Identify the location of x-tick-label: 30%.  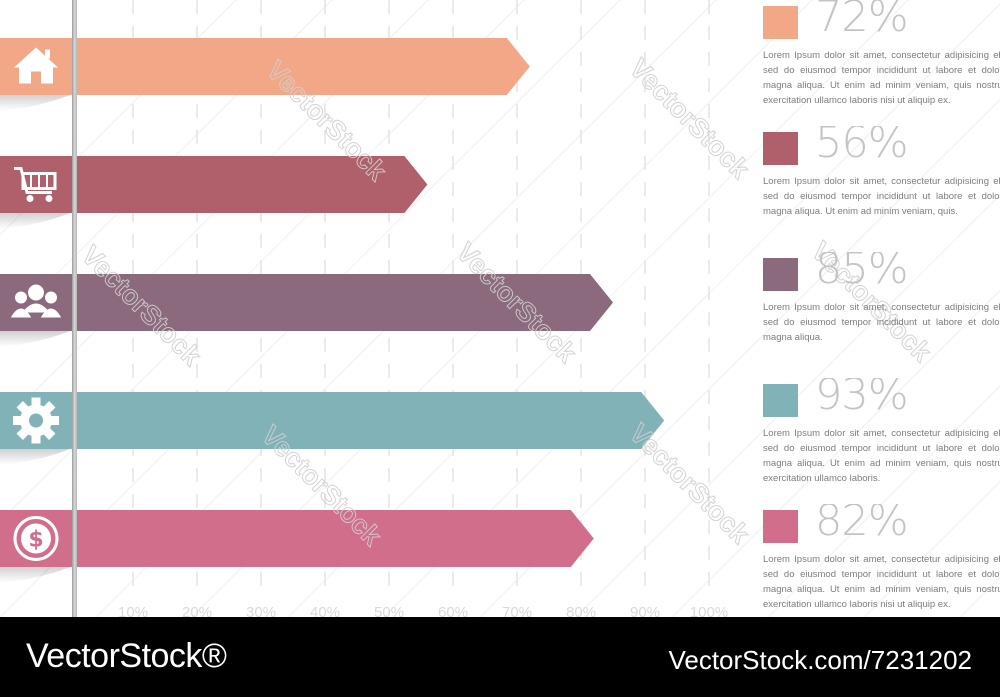
(261, 610).